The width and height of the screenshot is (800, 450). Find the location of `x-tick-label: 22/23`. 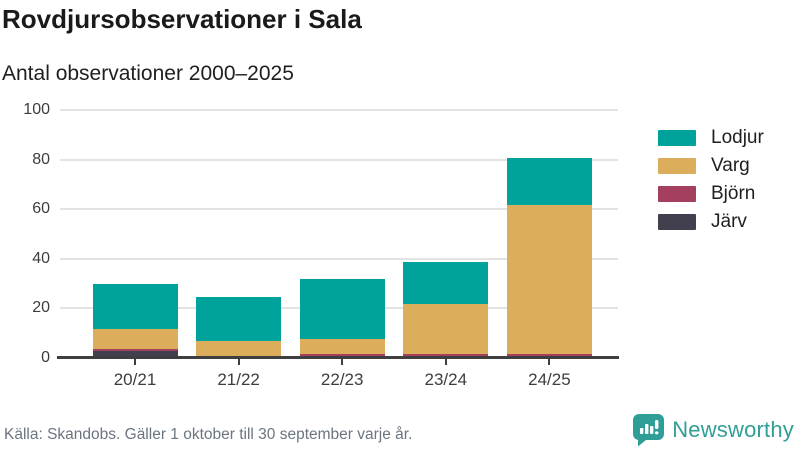

x-tick-label: 22/23 is located at coordinates (342, 379).